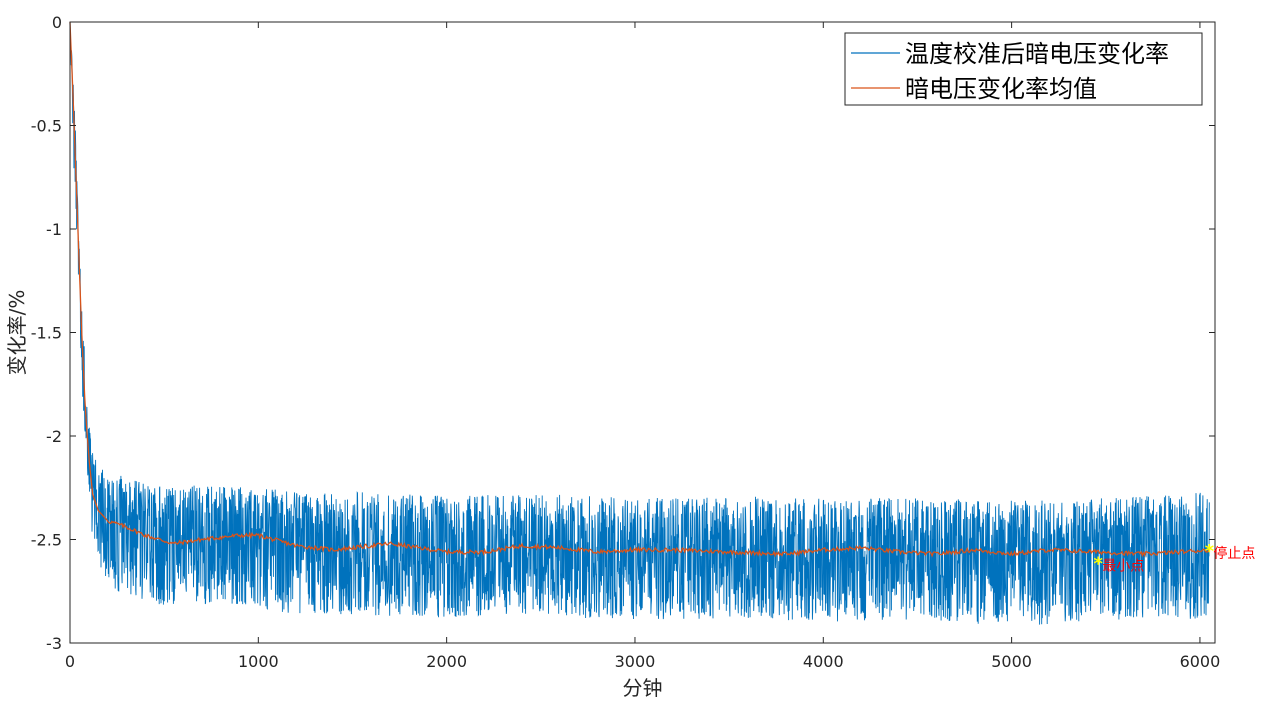  I want to click on x-axis-label: 分钟, so click(643, 688).